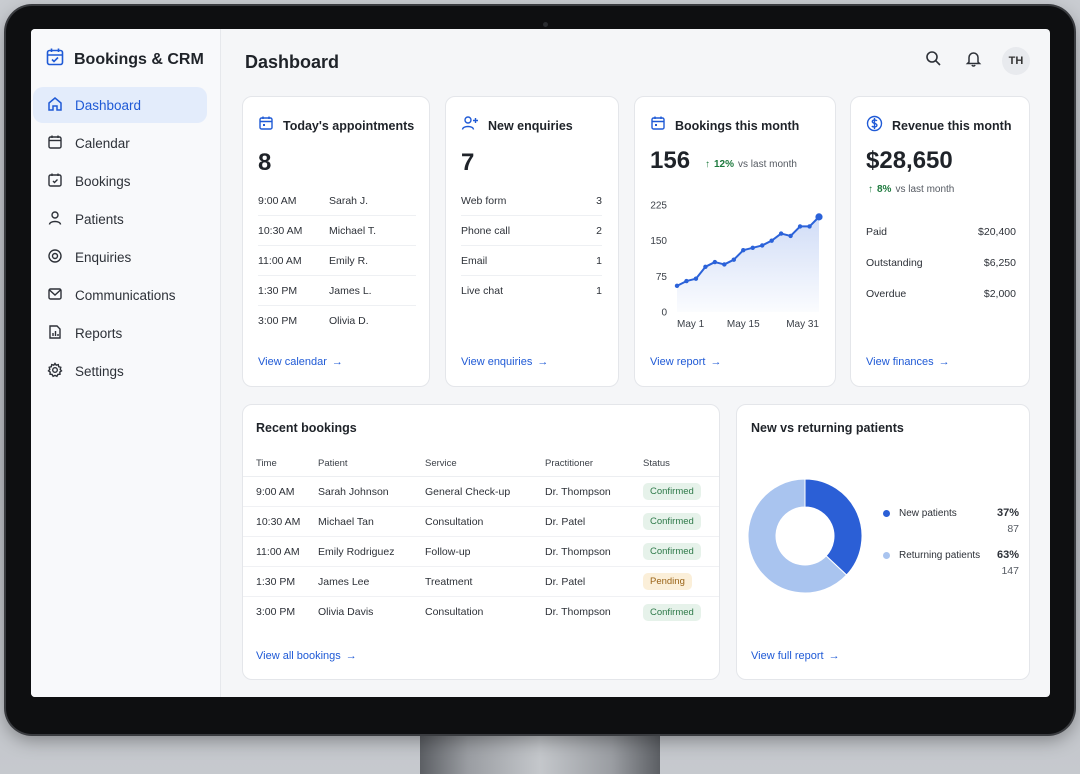 The width and height of the screenshot is (1080, 774). I want to click on sidebar-item-label: Settings, so click(99, 371).